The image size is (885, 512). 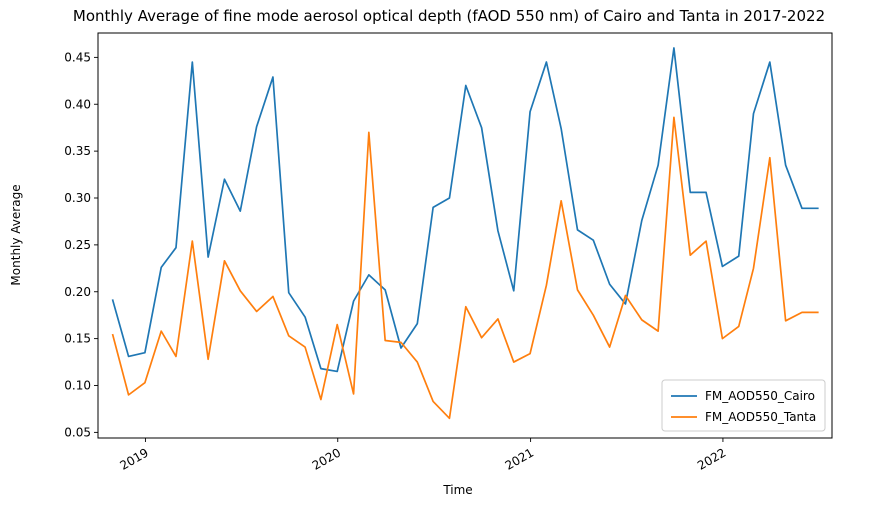 I want to click on x-axis-label: Time, so click(x=457, y=490).